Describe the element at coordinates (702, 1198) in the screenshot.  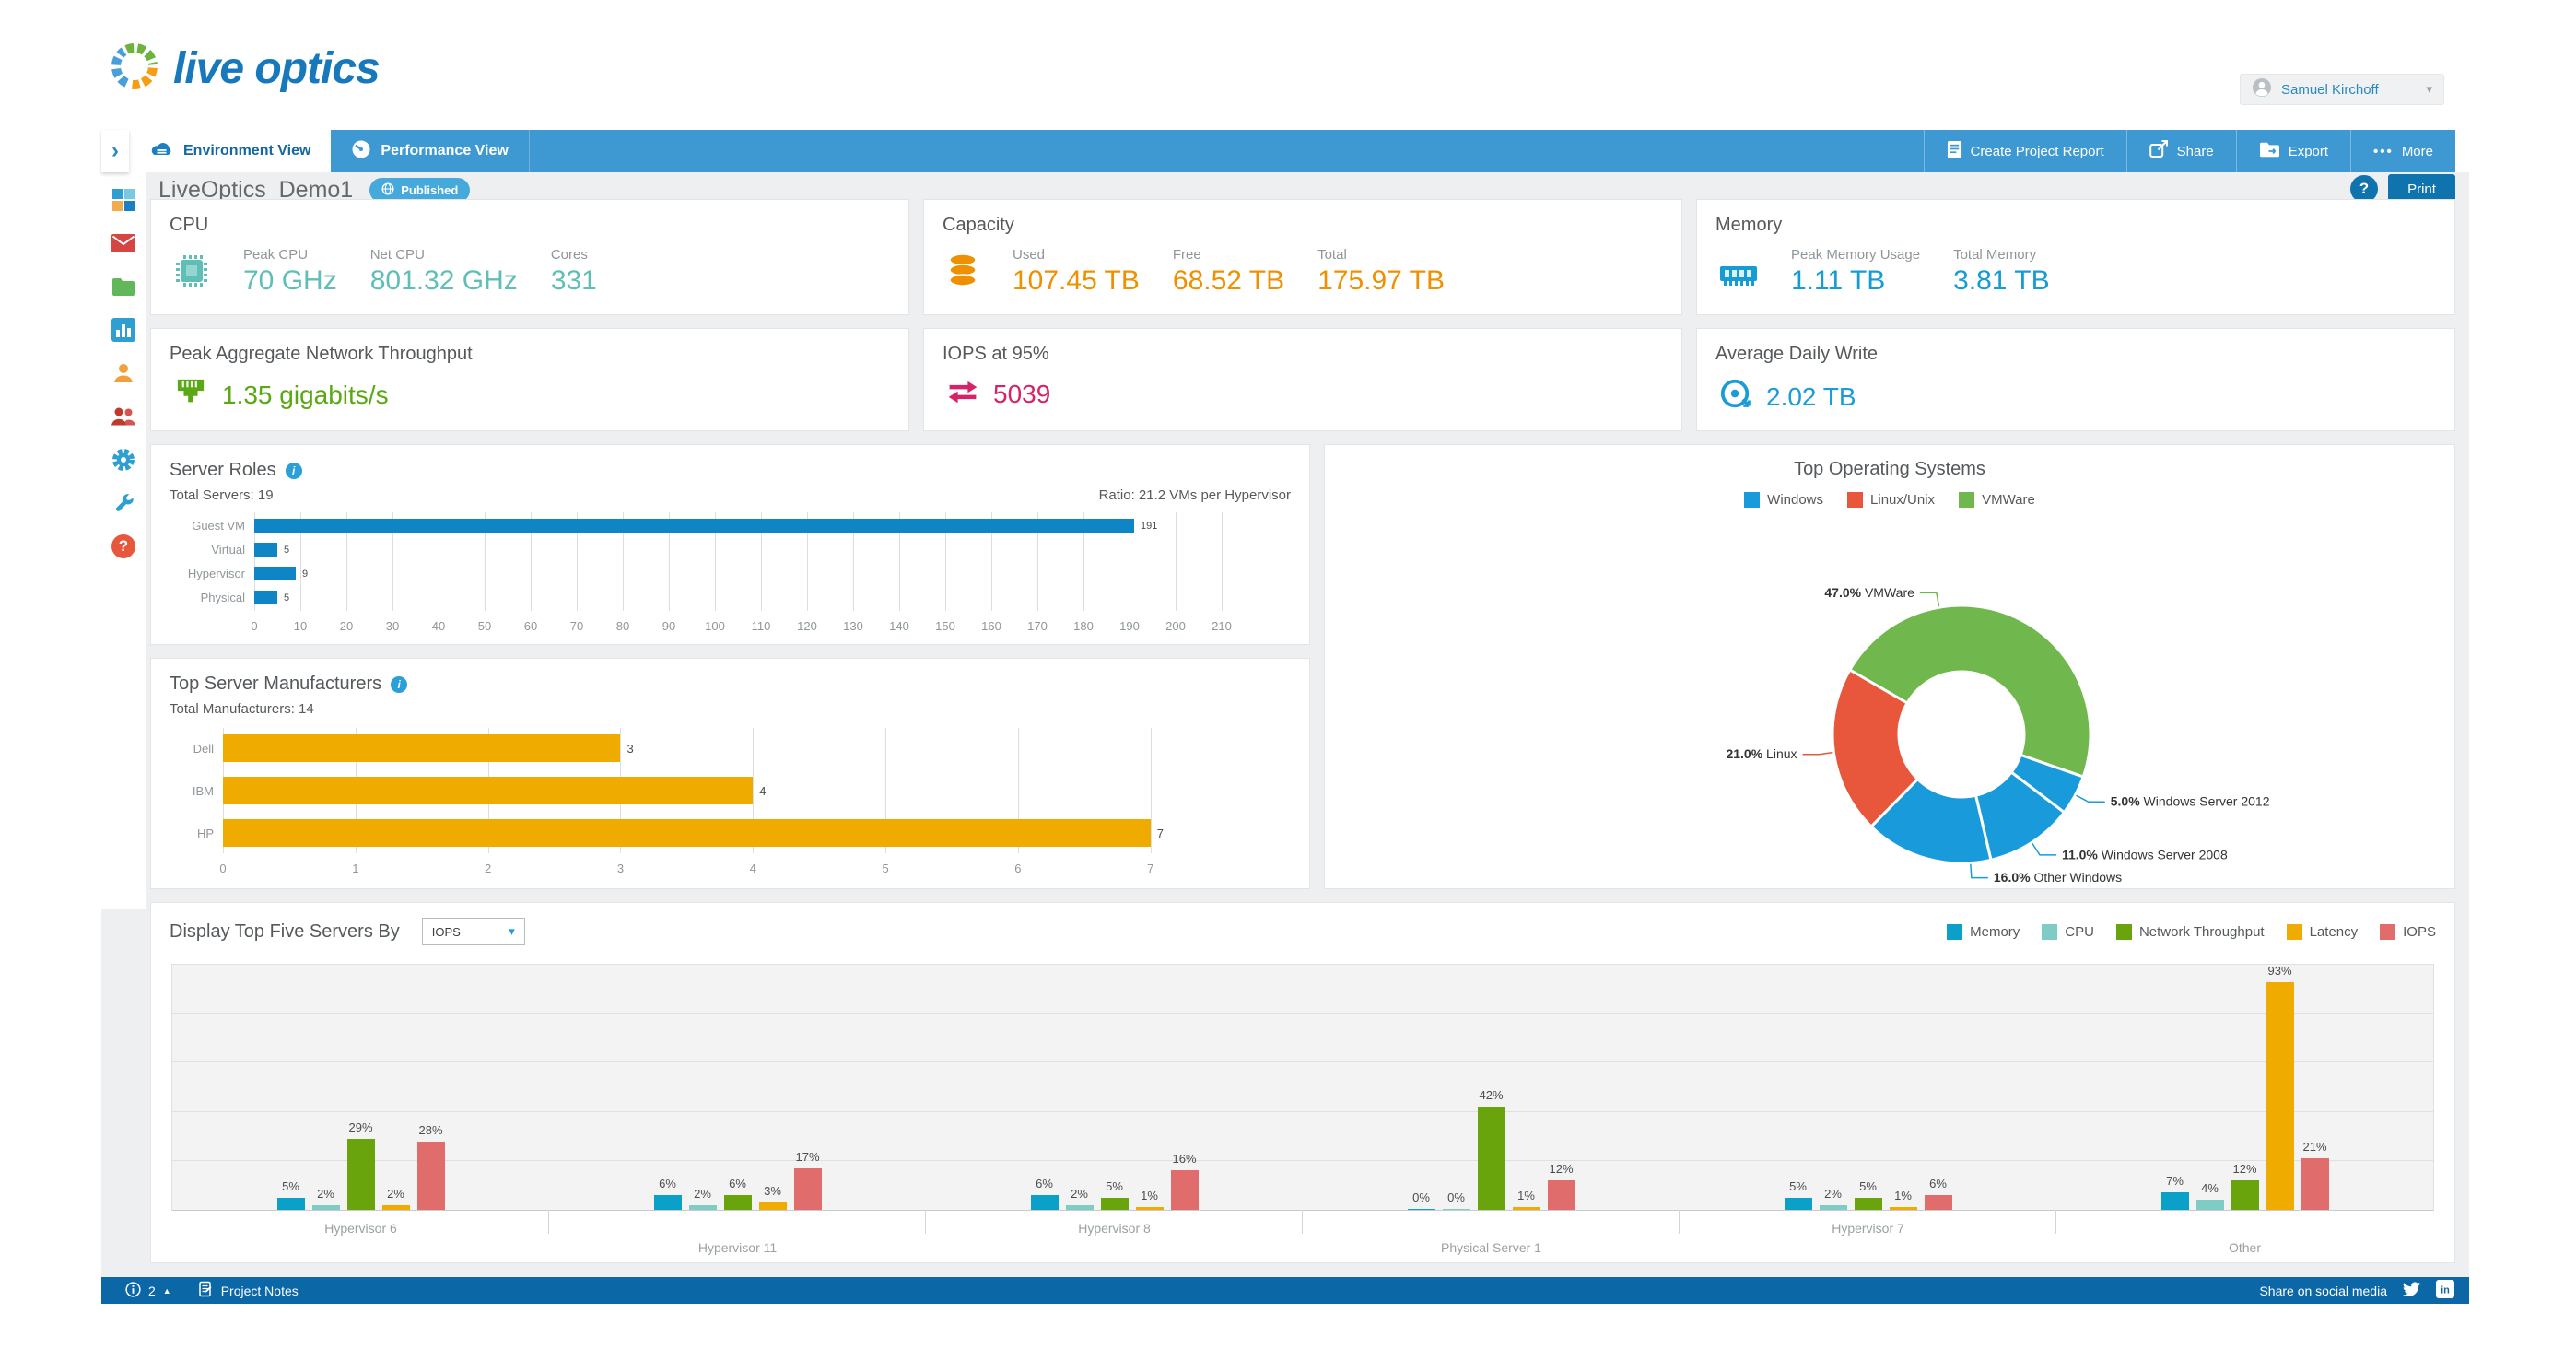
I see `bar-with-label: 2%` at that location.